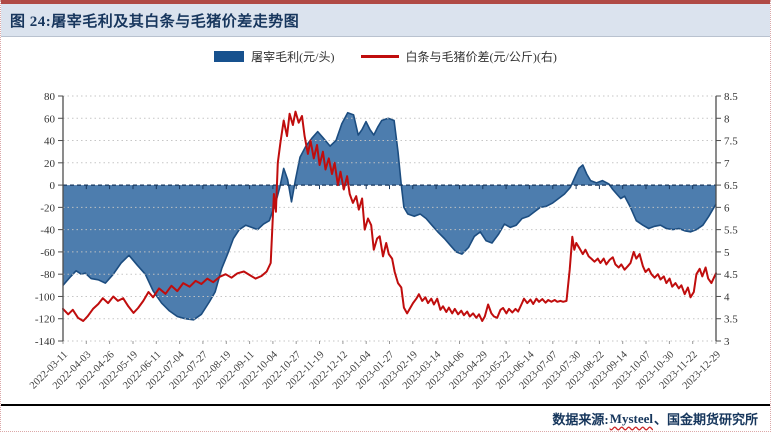 The height and width of the screenshot is (432, 771). Describe the element at coordinates (155, 21) in the screenshot. I see `figure-title: 图 24:屠宰毛利及其白条与毛猪价差走势图` at that location.